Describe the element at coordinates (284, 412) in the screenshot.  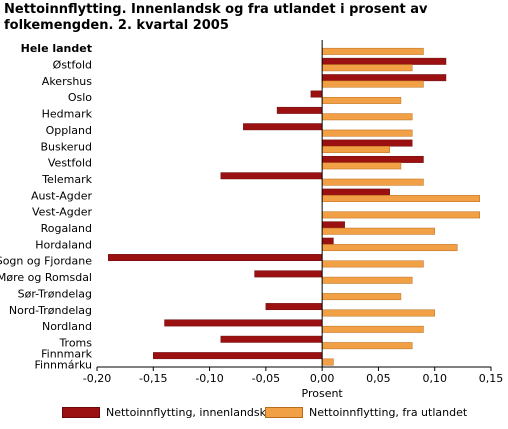
I see `legend-swatch-utlandet` at that location.